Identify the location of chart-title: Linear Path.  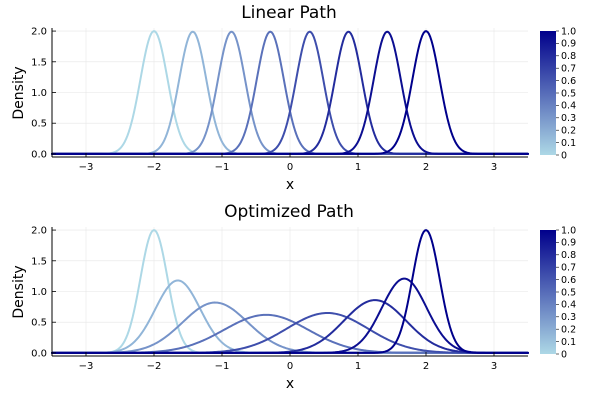
(289, 13).